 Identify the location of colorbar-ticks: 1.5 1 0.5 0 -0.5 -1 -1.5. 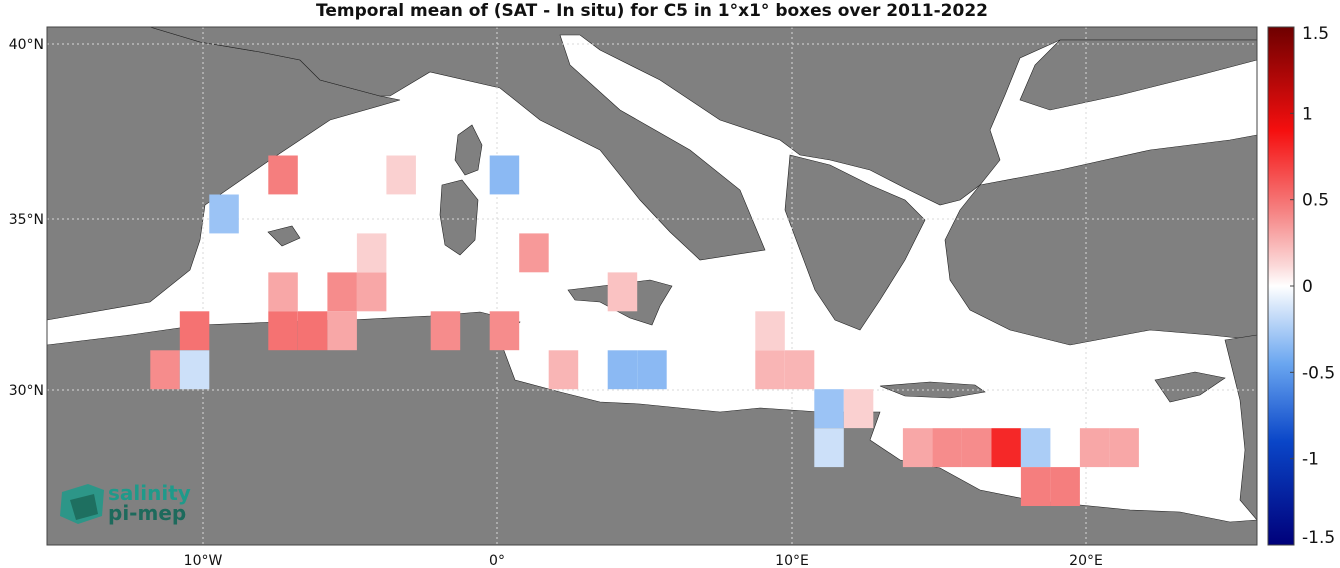
(1312, 286).